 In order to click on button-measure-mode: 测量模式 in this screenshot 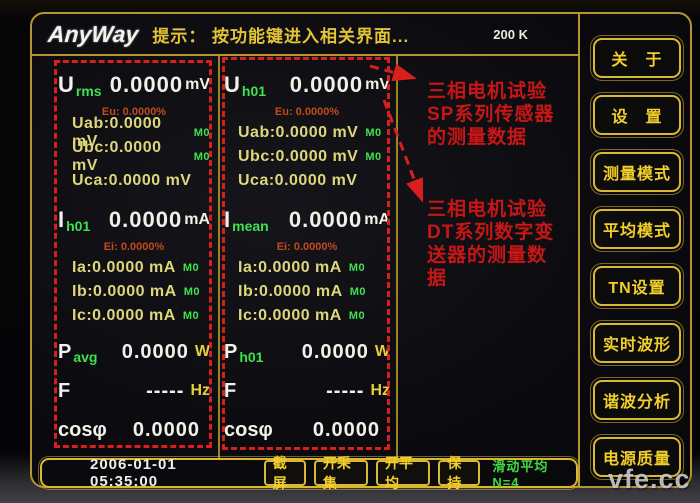, I will do `click(637, 172)`.